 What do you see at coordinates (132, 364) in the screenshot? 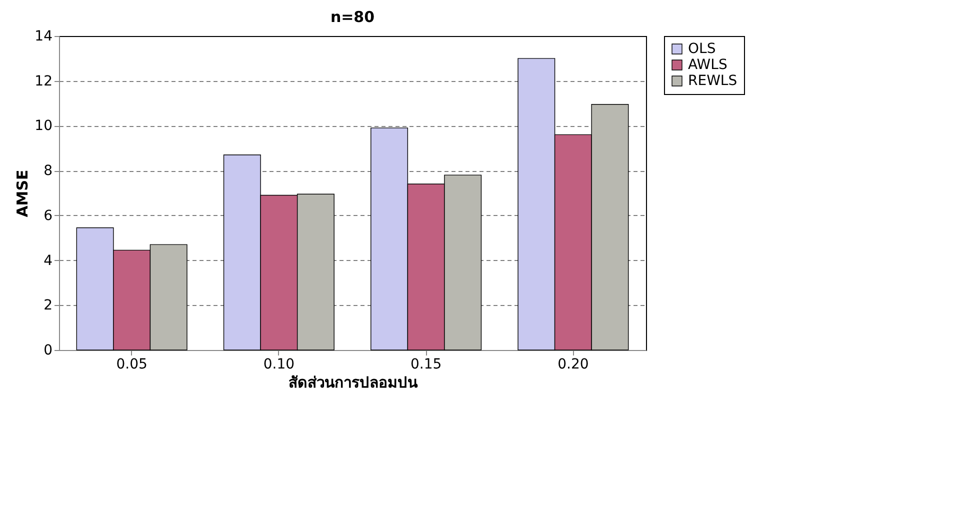
I see `x-tick-label: 0.05` at bounding box center [132, 364].